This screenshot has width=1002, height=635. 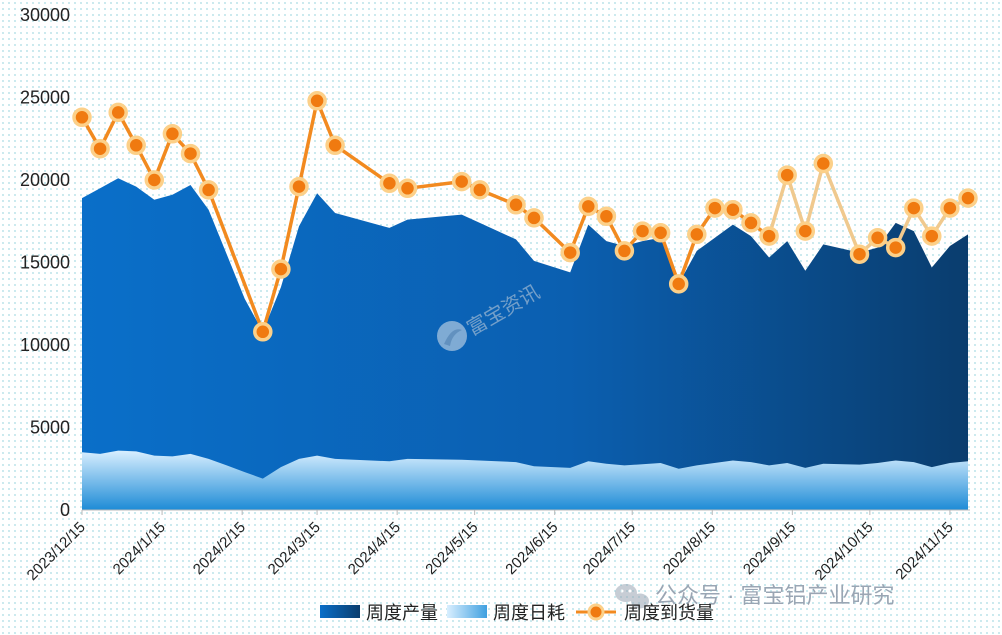 What do you see at coordinates (632, 596) in the screenshot?
I see `wechat-icon` at bounding box center [632, 596].